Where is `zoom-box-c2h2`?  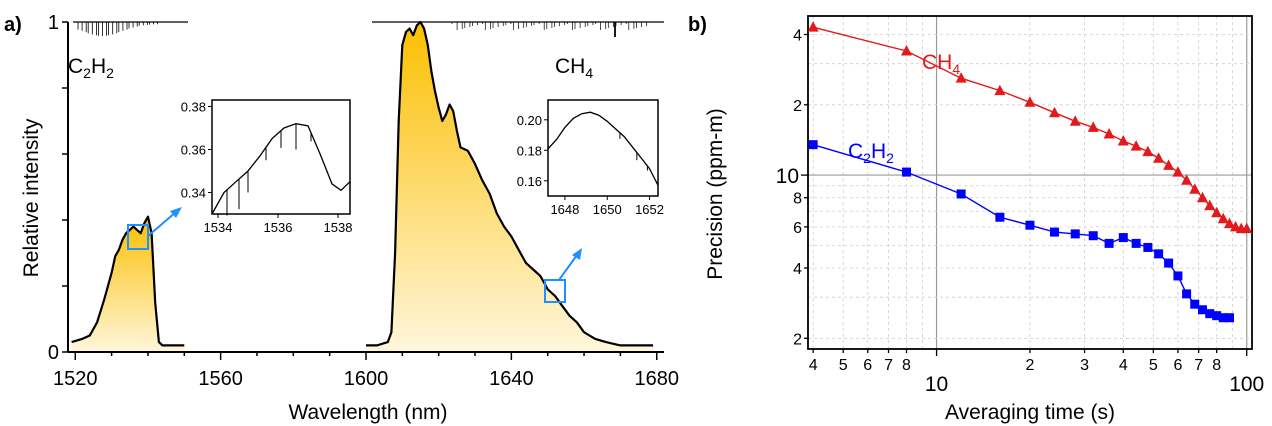
zoom-box-c2h2 is located at coordinates (138, 237).